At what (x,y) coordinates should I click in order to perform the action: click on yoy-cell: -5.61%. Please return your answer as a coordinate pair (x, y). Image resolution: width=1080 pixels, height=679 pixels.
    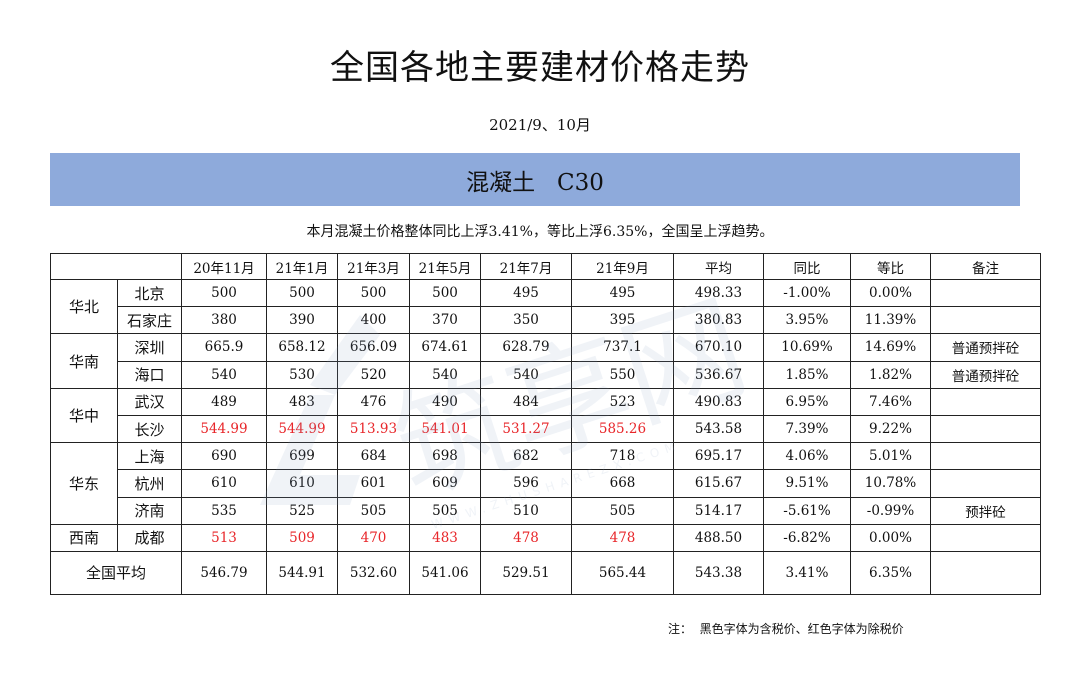
    Looking at the image, I should click on (807, 510).